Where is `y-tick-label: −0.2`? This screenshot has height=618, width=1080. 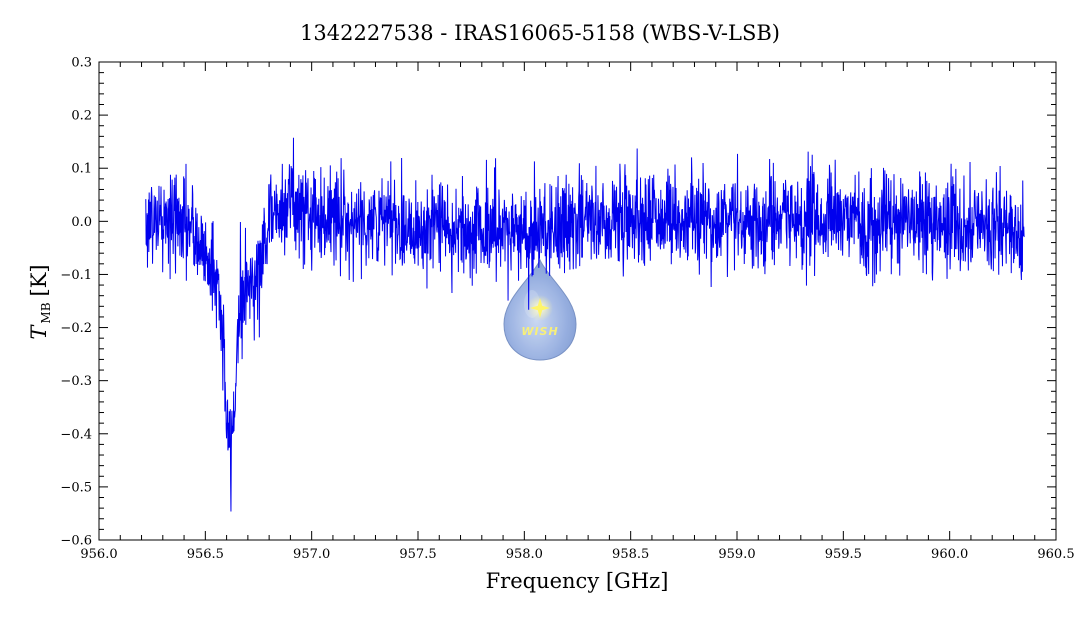
y-tick-label: −0.2 is located at coordinates (76, 328).